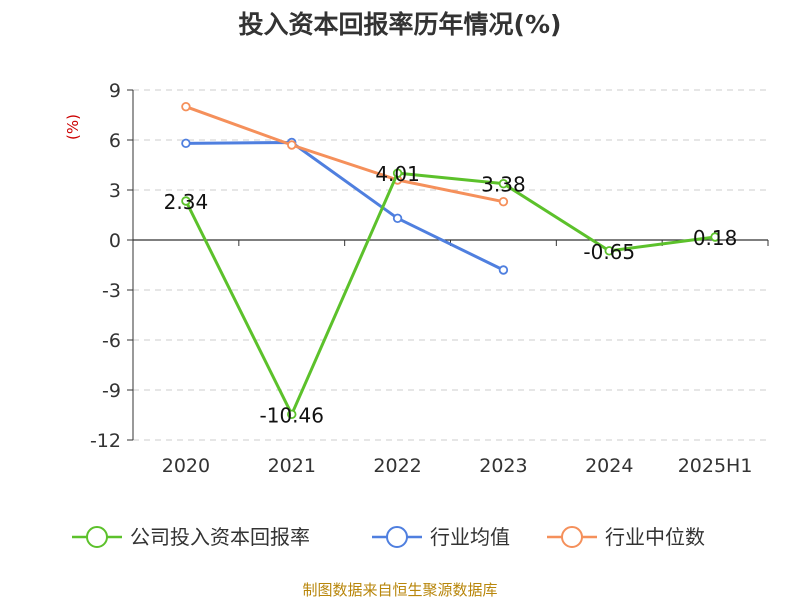  I want to click on legend-label: 行业中位数, so click(655, 537).